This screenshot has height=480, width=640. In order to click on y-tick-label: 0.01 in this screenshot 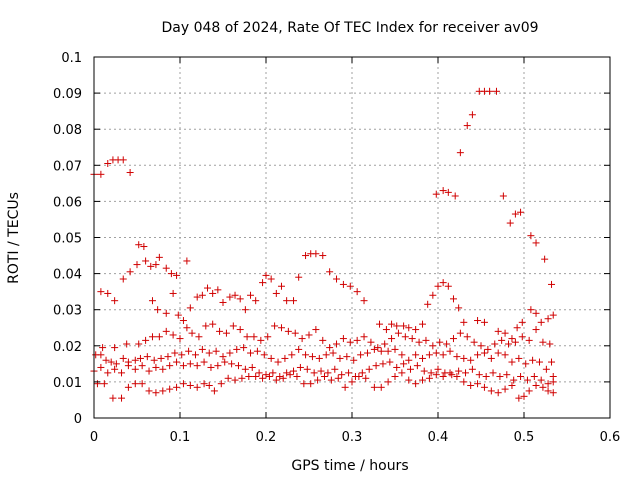, I will do `click(67, 383)`.